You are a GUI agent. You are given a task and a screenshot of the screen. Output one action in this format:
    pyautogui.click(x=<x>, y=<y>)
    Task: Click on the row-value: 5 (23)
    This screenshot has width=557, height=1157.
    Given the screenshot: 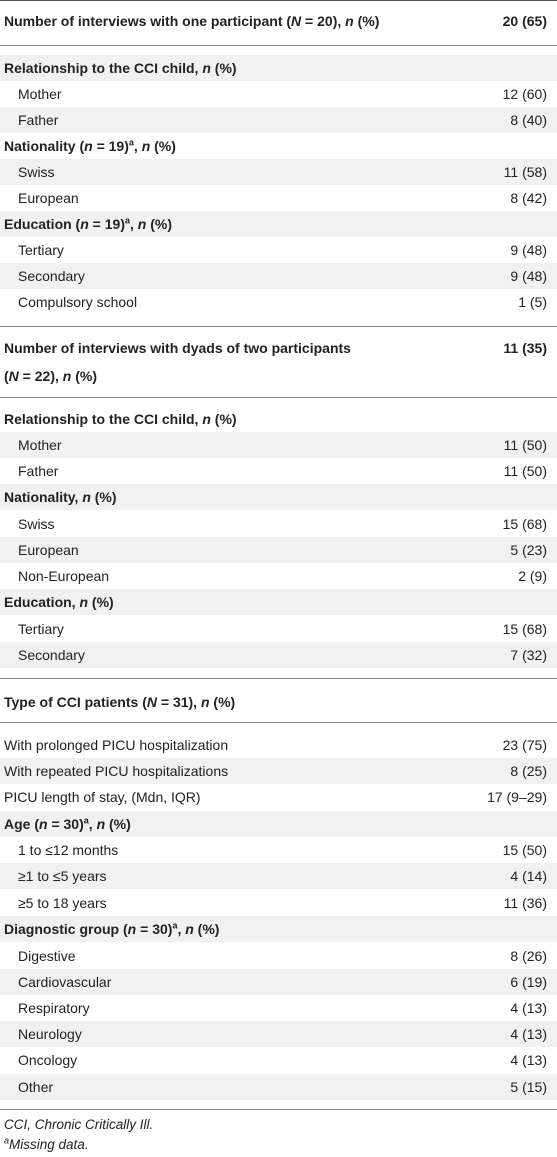 What is the action you would take?
    pyautogui.click(x=528, y=550)
    